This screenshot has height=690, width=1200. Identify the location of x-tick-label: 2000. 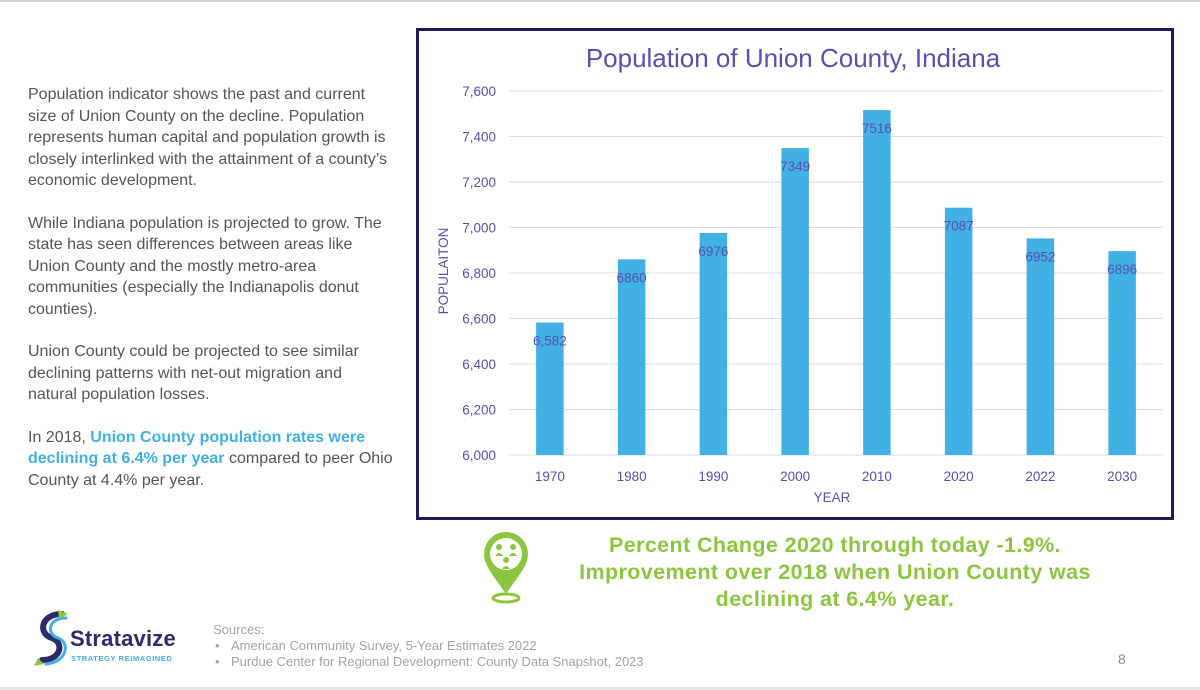
(795, 476).